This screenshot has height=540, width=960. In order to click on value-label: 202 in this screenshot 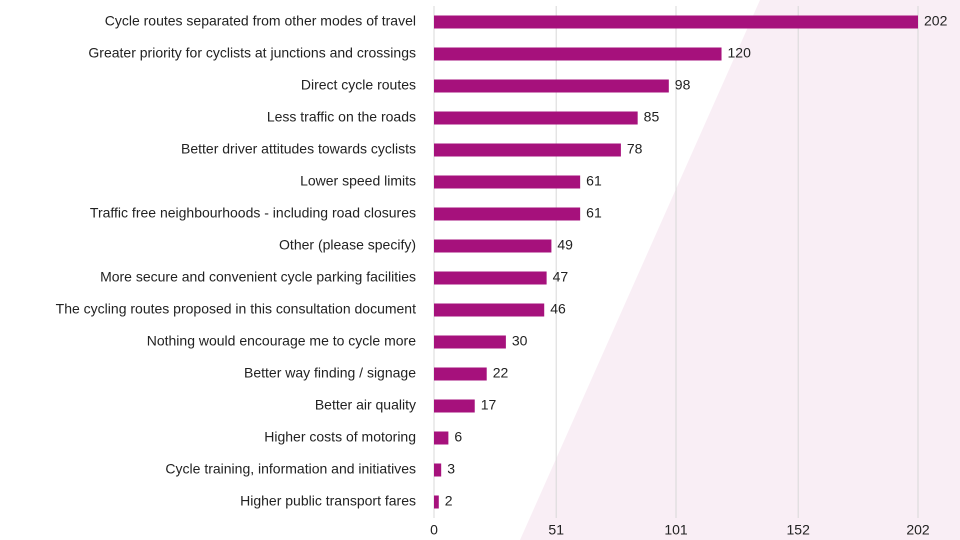, I will do `click(936, 21)`.